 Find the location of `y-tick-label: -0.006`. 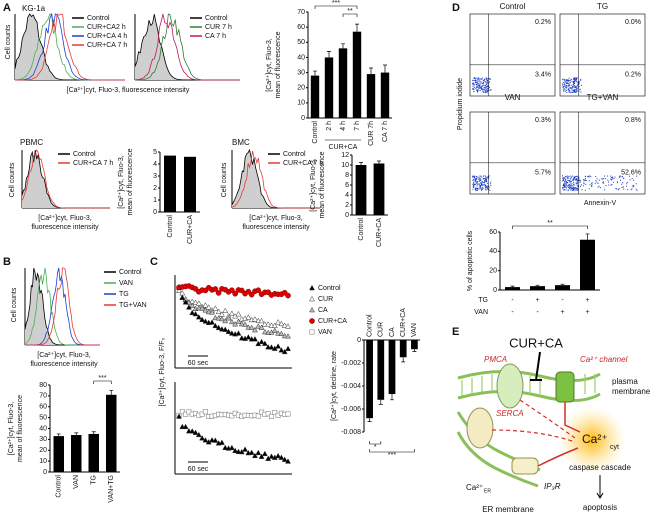

y-tick-label: -0.006 is located at coordinates (351, 409).